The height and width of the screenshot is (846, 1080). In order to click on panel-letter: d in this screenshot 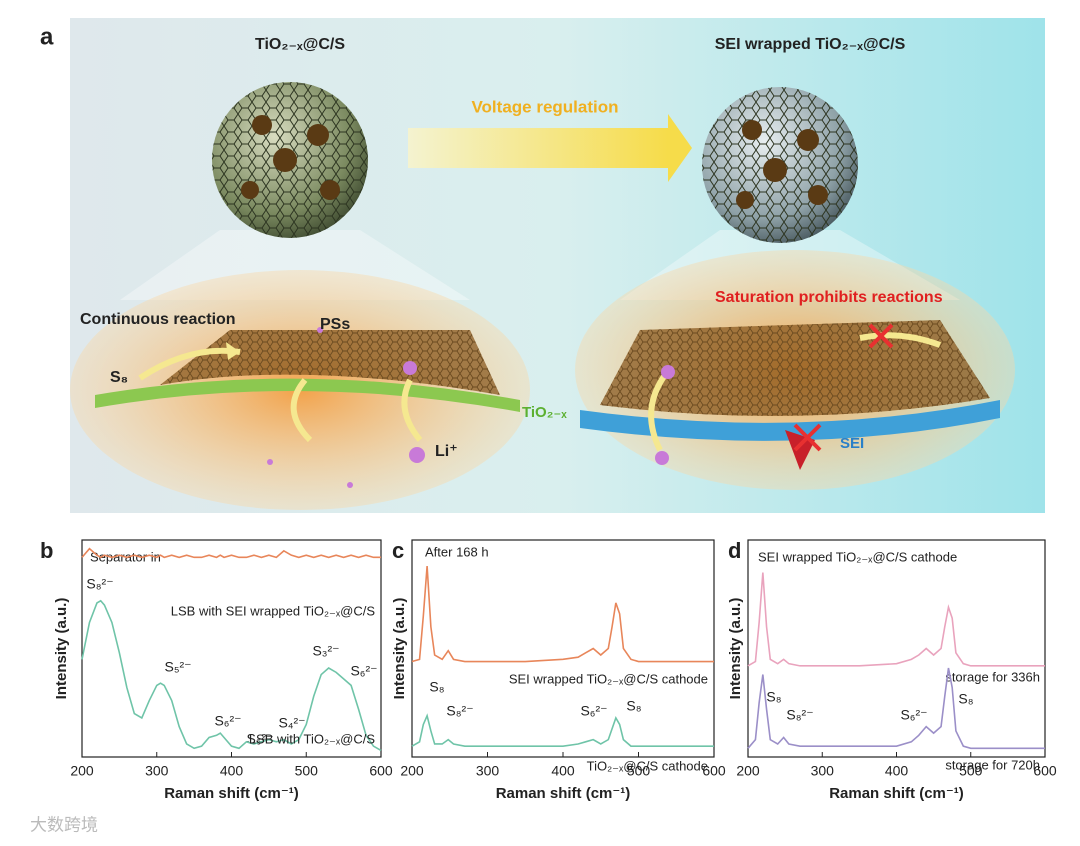, I will do `click(734, 550)`.